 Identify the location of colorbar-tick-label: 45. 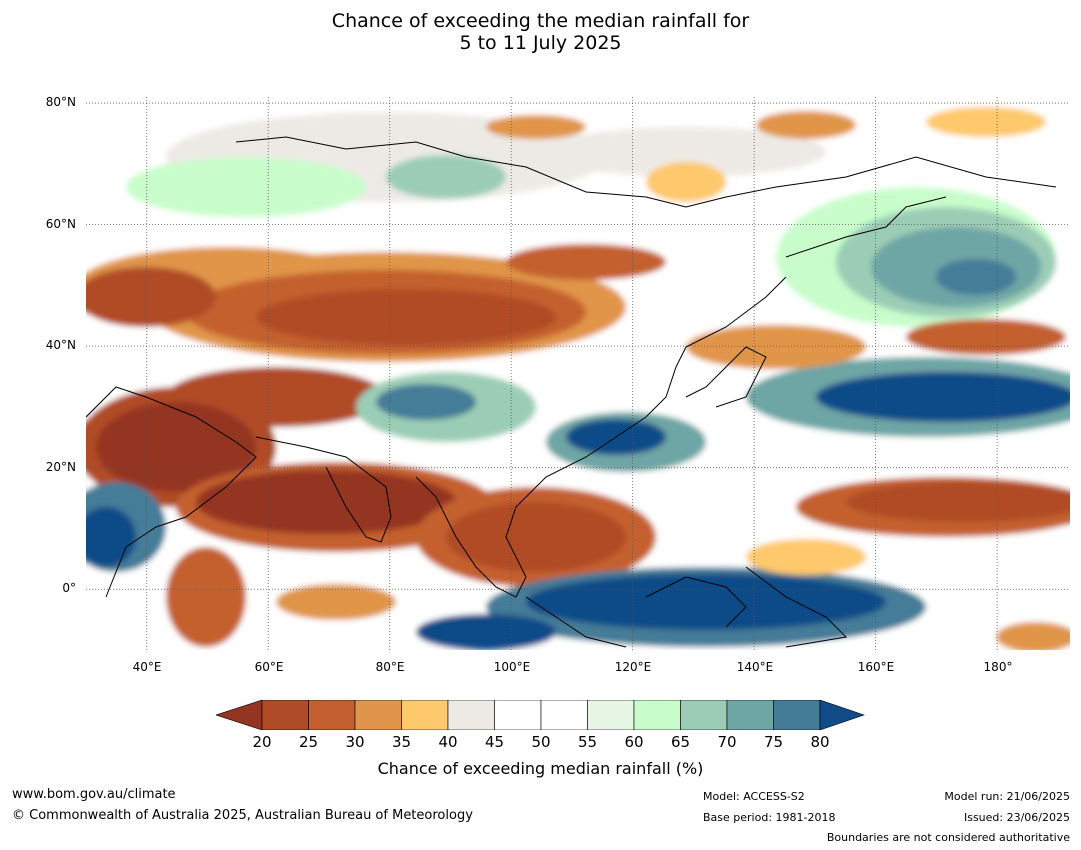
(494, 742).